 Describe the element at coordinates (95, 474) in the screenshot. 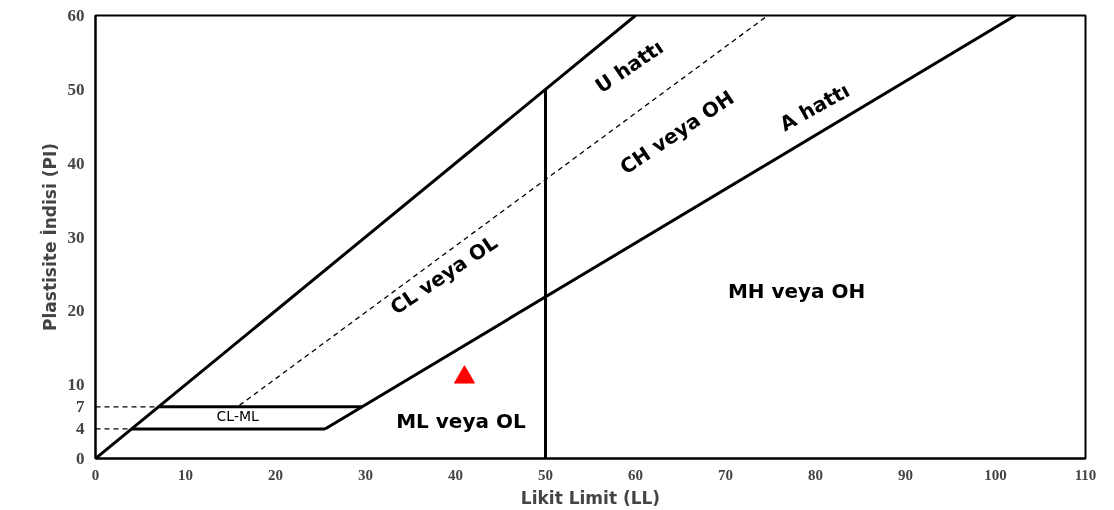

I see `x-tick-label: 0` at that location.